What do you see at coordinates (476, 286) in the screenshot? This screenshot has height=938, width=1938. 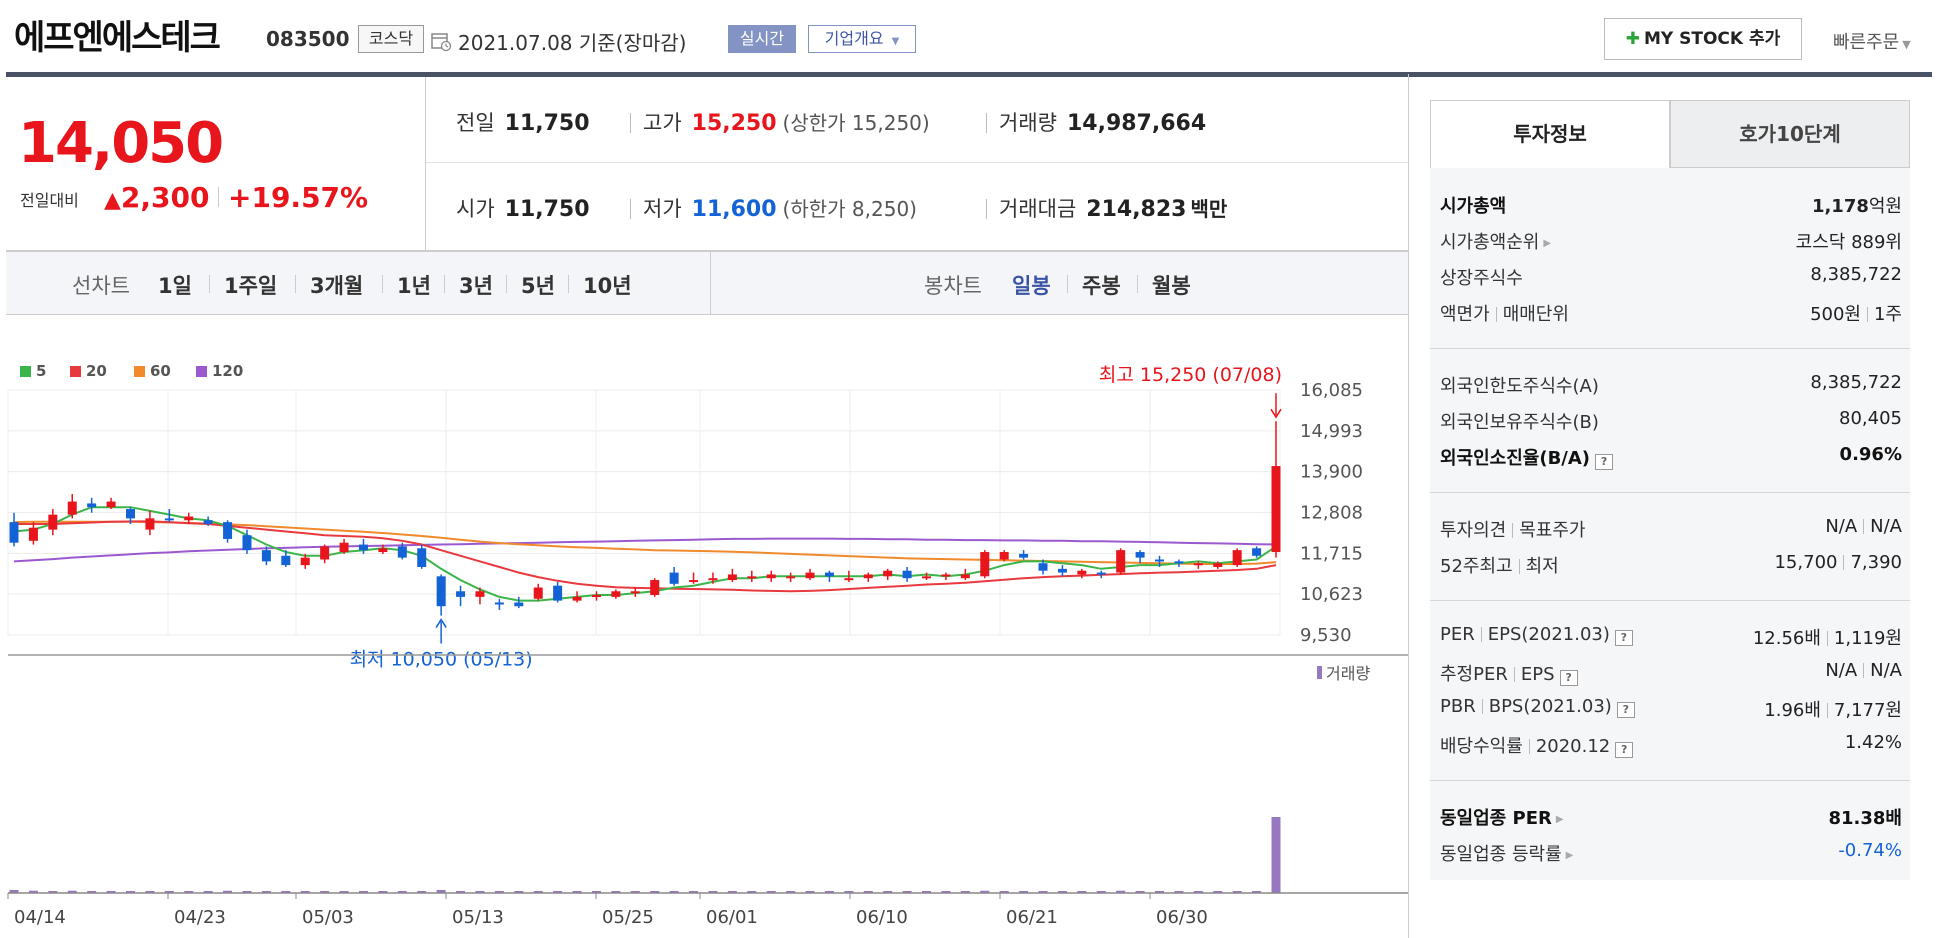 I see `period-3y: 3년` at bounding box center [476, 286].